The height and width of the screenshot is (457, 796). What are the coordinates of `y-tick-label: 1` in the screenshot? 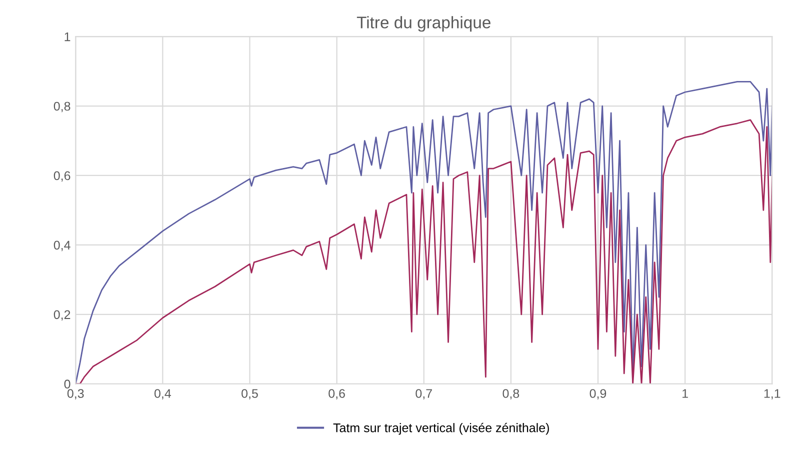 It's located at (67, 37).